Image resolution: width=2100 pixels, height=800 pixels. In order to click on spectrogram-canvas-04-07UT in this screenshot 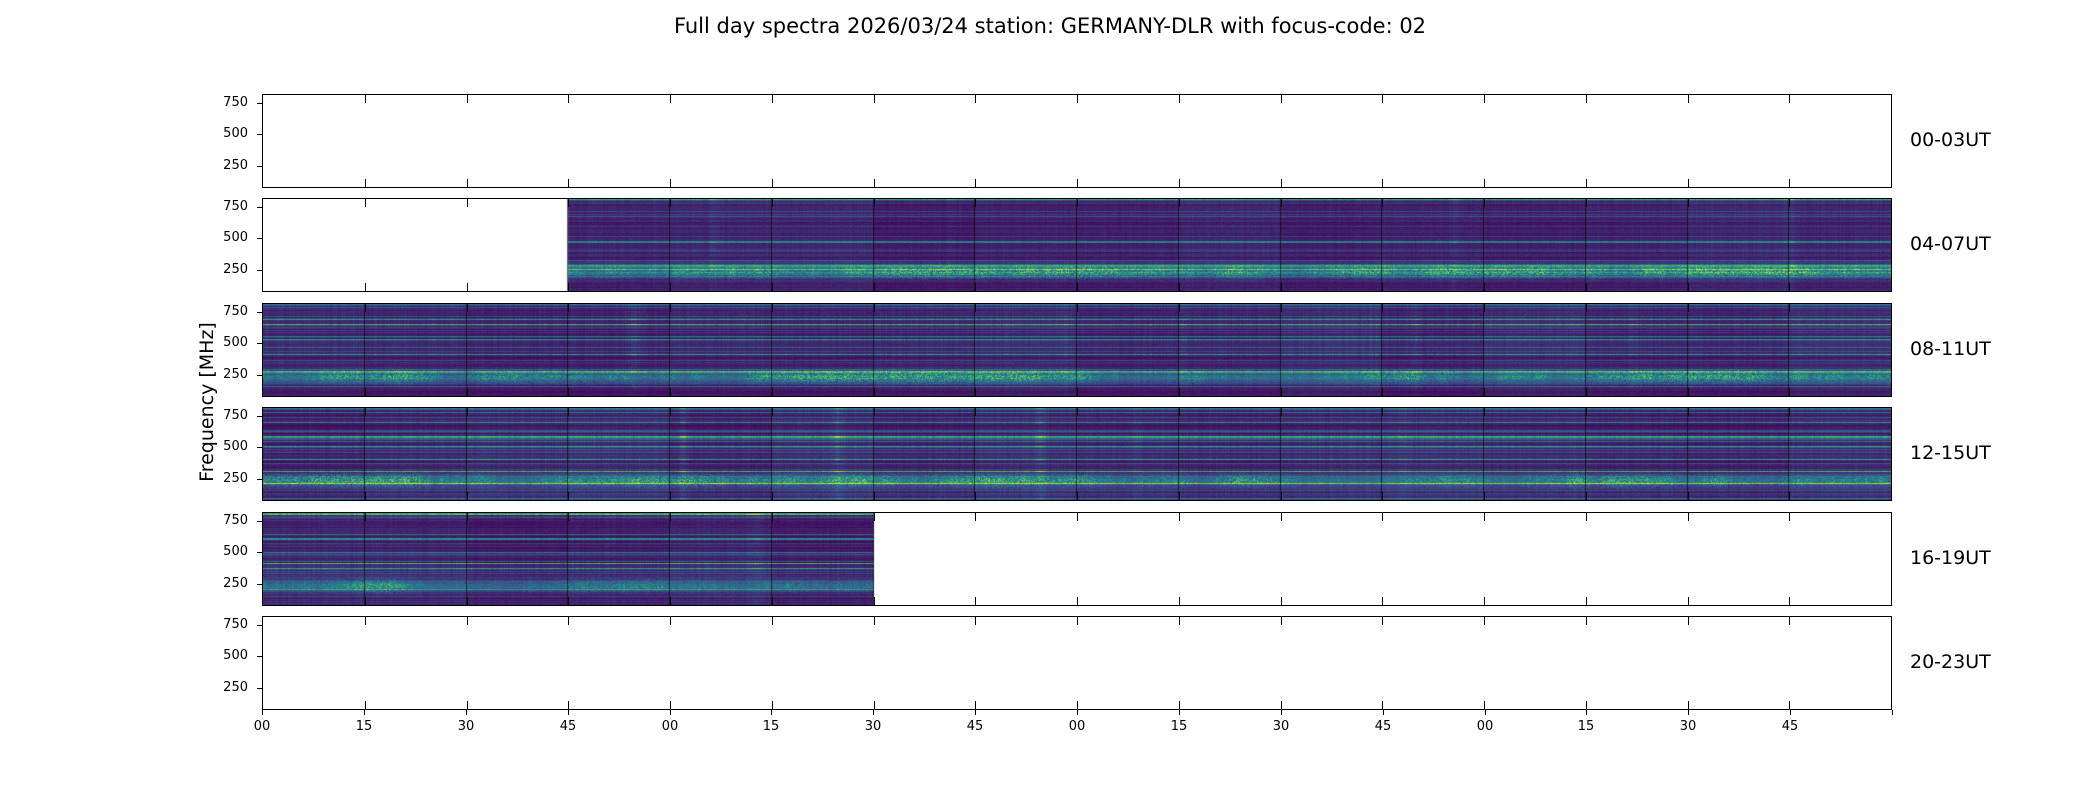, I will do `click(1077, 245)`.